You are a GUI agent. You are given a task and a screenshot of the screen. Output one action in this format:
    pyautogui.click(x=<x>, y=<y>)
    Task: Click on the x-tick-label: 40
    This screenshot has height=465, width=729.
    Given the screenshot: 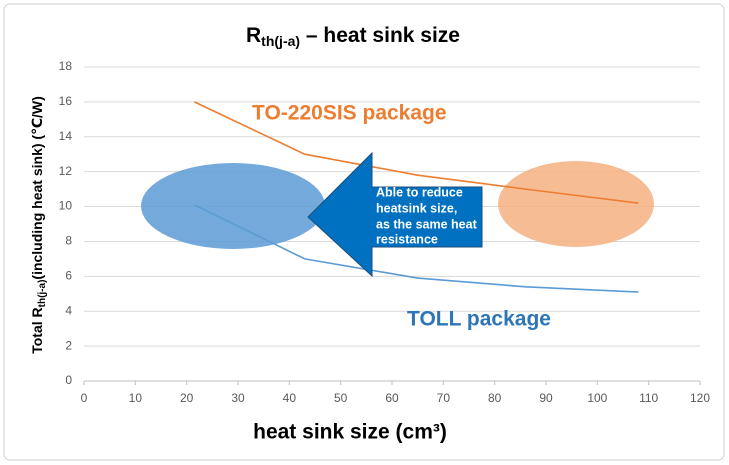 What is the action you would take?
    pyautogui.click(x=290, y=398)
    